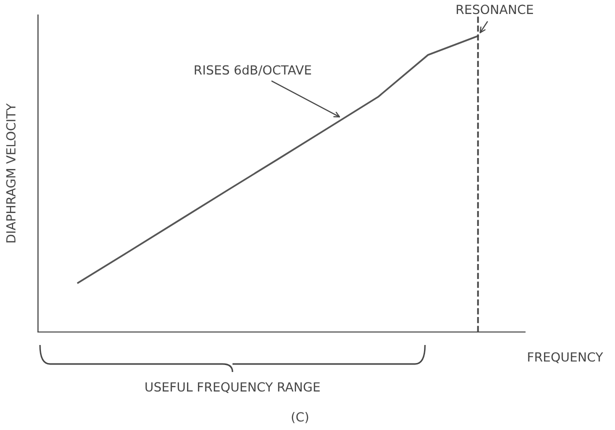 The width and height of the screenshot is (615, 430). Describe the element at coordinates (11, 172) in the screenshot. I see `y-axis-title: DIAPHRAGM VELOCITY` at that location.